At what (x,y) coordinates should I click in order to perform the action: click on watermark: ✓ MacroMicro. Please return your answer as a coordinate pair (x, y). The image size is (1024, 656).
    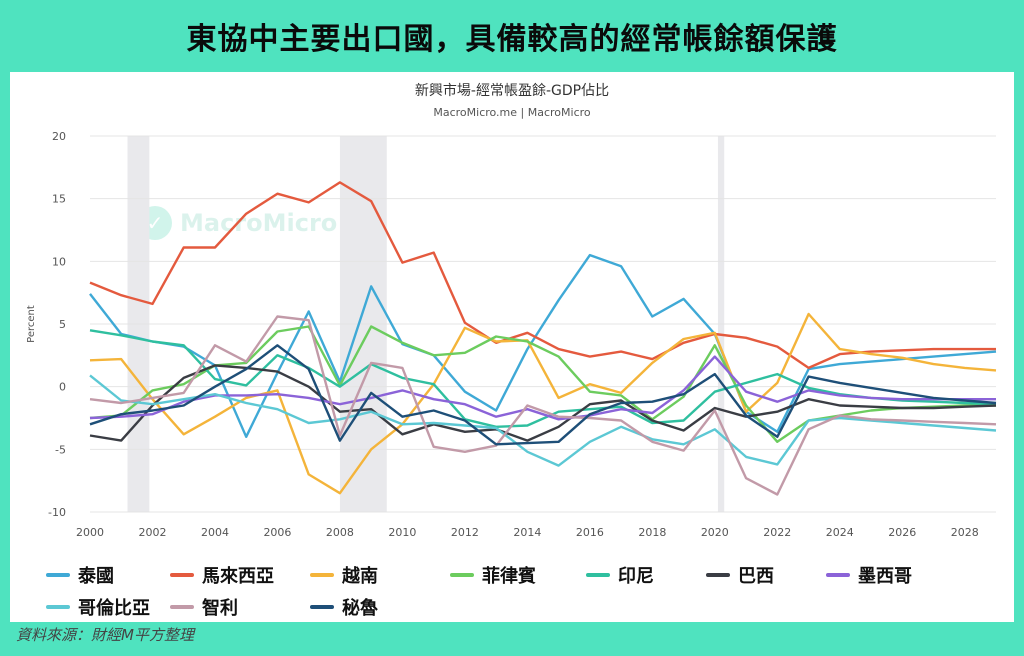
    Looking at the image, I should click on (237, 223).